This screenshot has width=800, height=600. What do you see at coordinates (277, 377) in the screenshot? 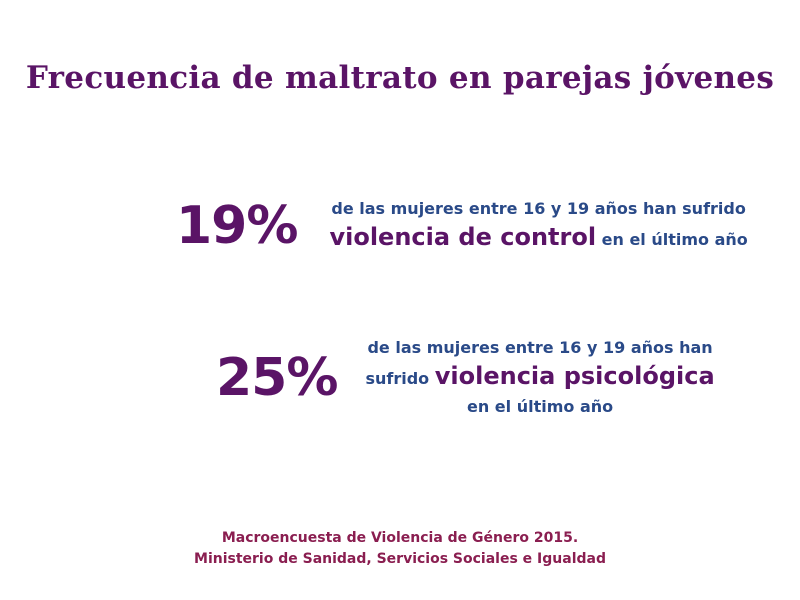
I see `stat-percent: 25%` at bounding box center [277, 377].